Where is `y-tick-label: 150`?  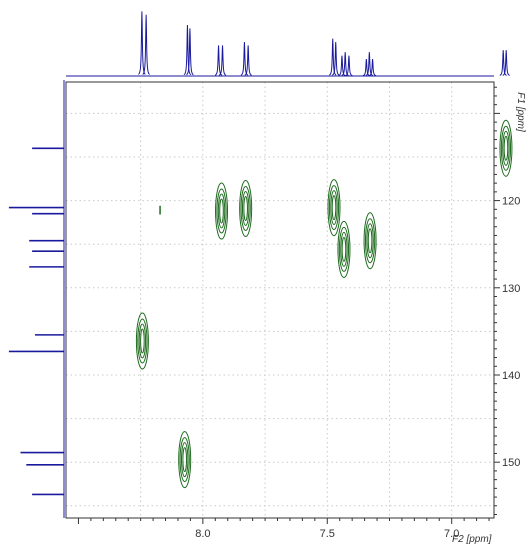
y-tick-label: 150 is located at coordinates (511, 463).